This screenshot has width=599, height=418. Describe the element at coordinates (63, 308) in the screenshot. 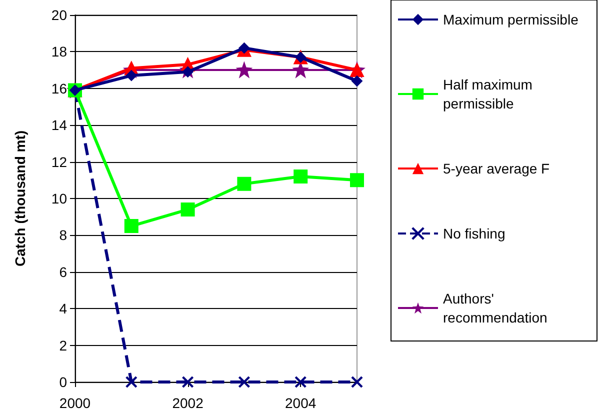

I see `y-tick-label: 4` at that location.